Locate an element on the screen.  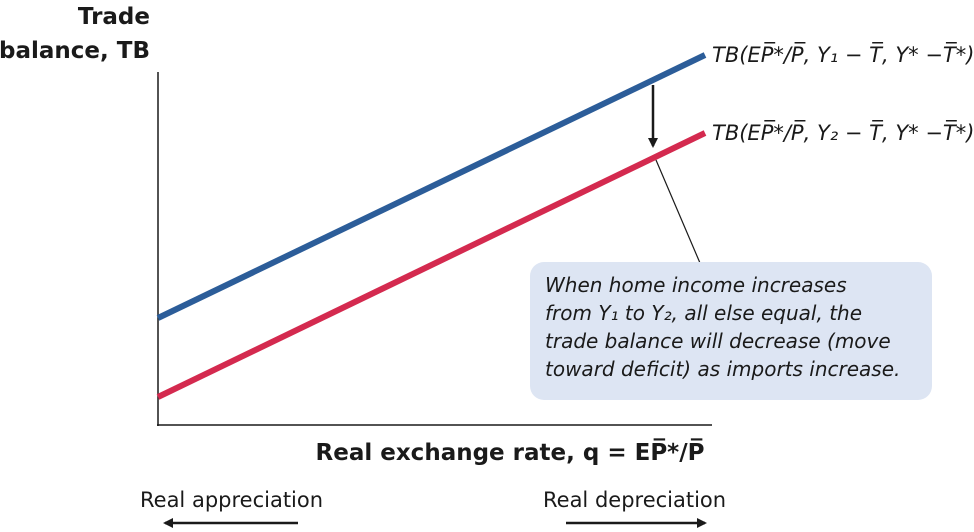
x-axis-title: Real exchange rate, q = EP̅*/P̅ is located at coordinates (510, 452).